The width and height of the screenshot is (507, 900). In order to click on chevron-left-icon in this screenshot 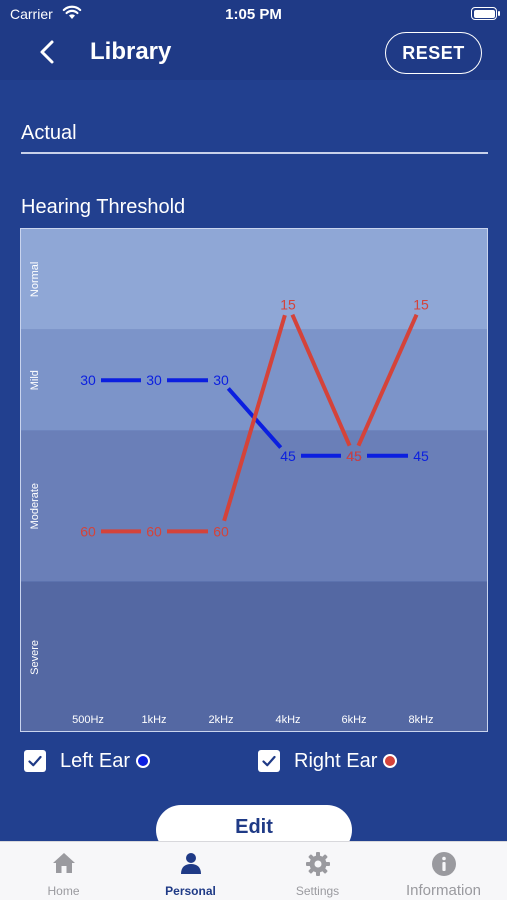, I will do `click(47, 52)`.